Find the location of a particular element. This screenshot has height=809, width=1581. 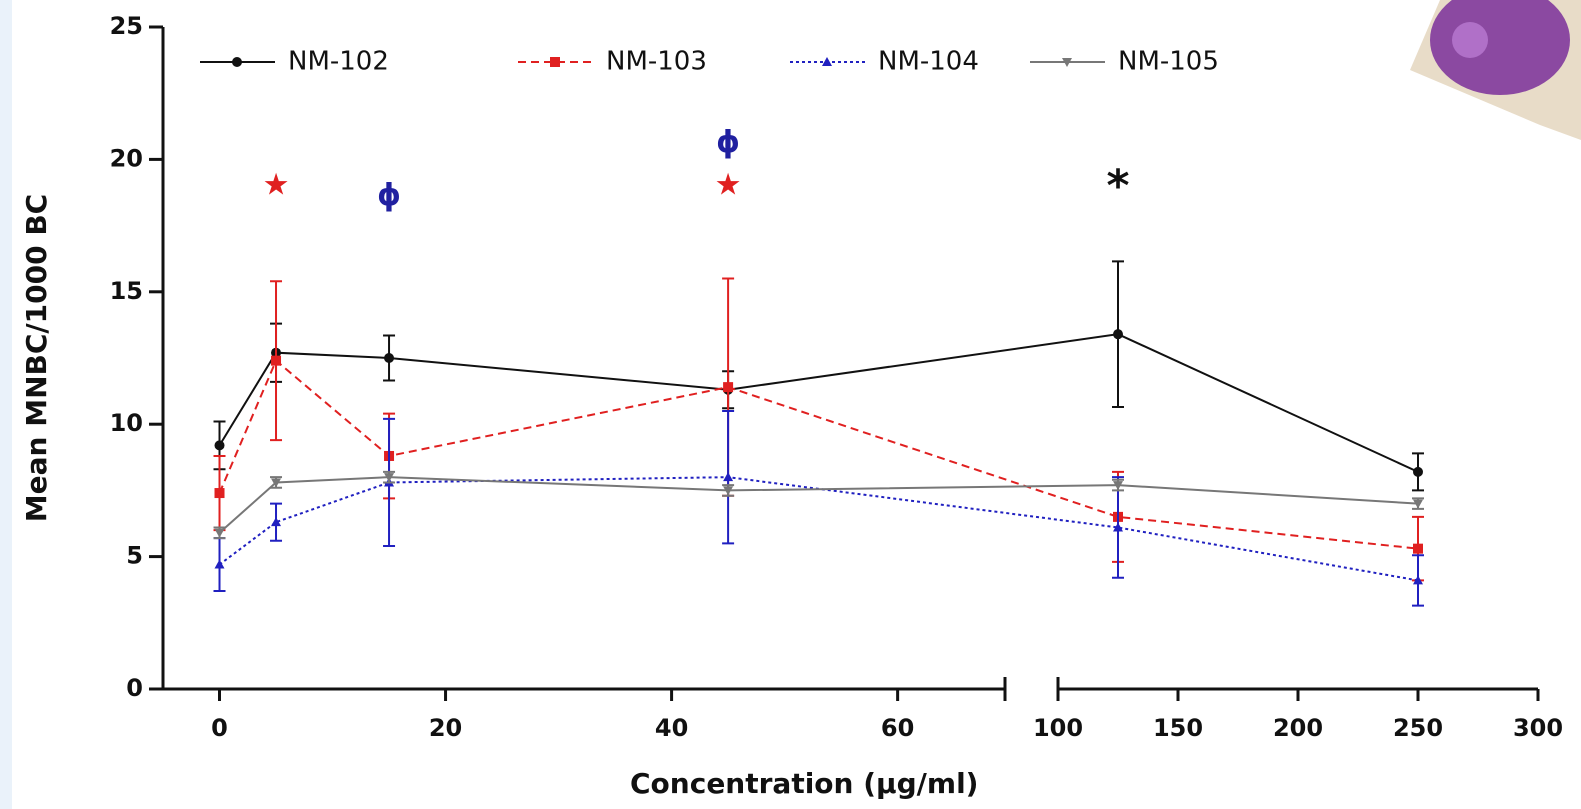

x-tick-label: 300 is located at coordinates (1538, 728).